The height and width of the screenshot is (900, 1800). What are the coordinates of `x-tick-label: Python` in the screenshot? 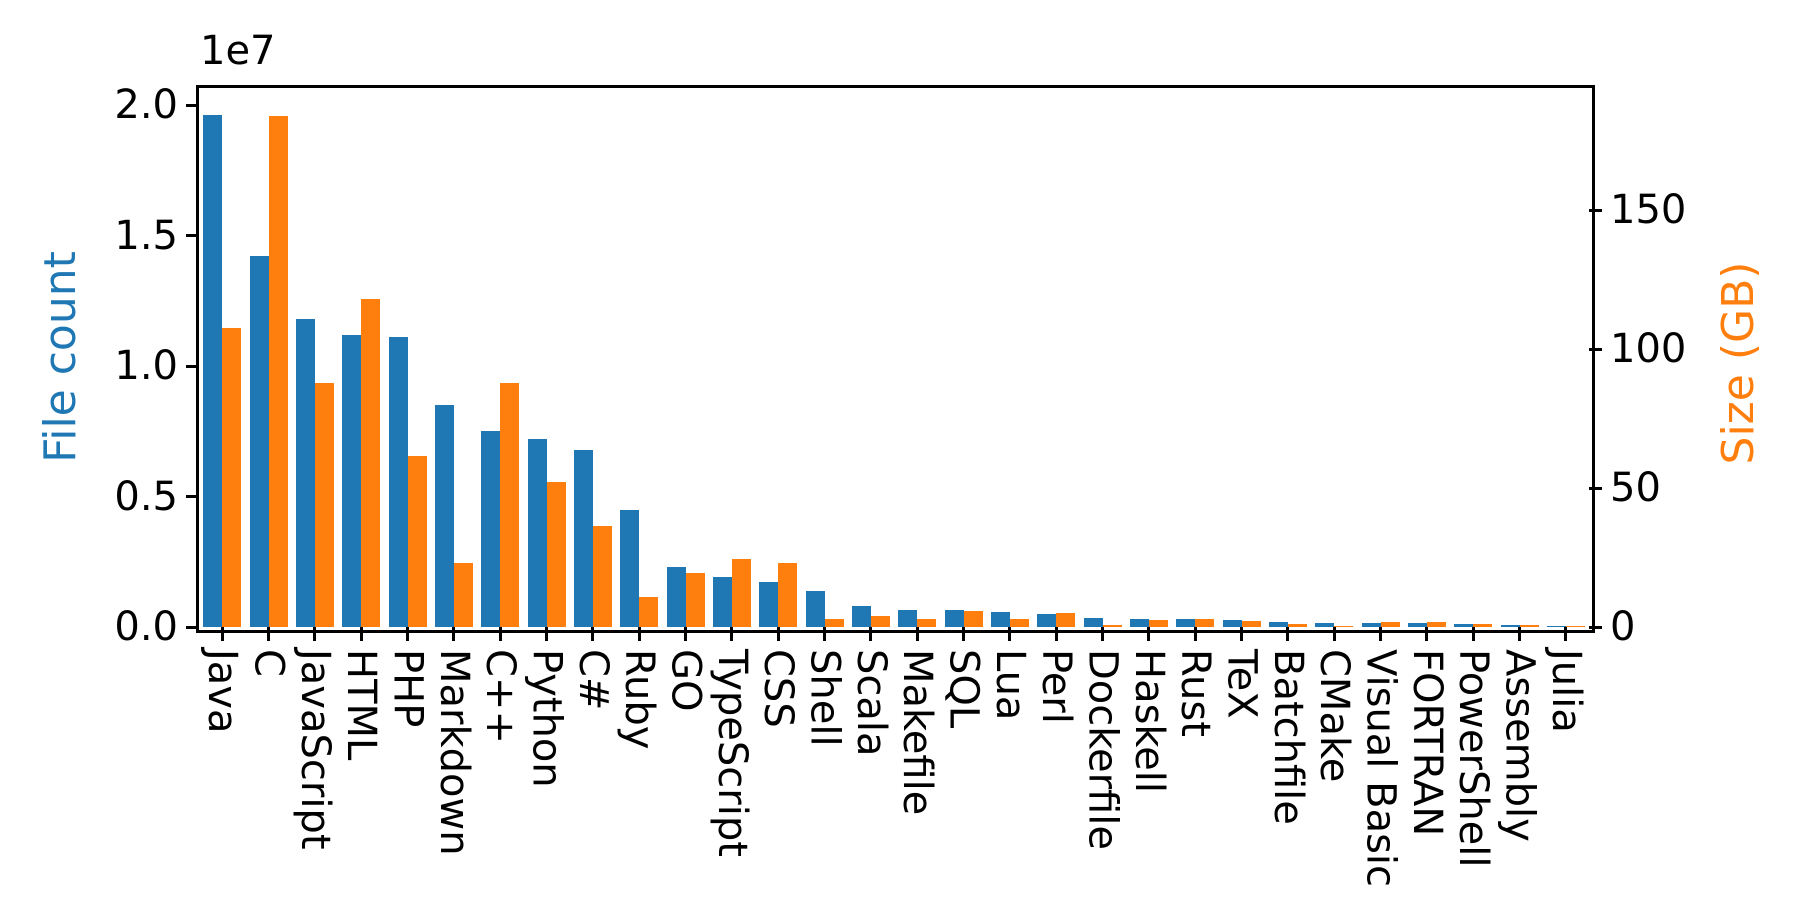 It's located at (546, 718).